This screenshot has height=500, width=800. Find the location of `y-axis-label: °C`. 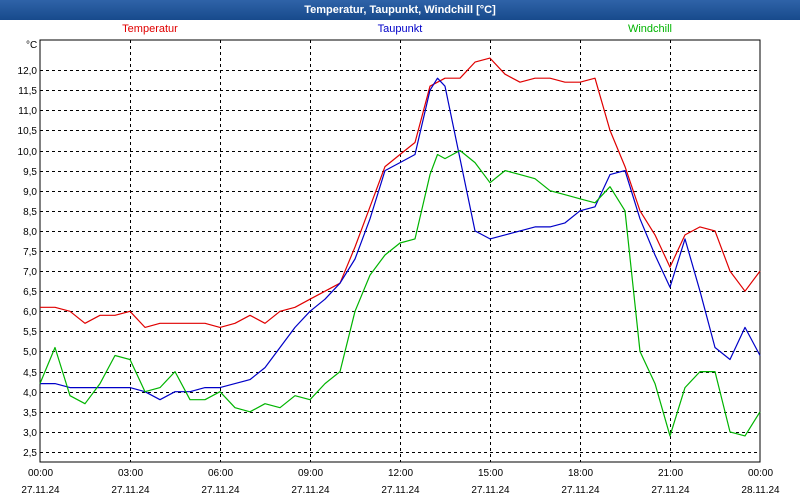

y-axis-label: °C is located at coordinates (31, 45).